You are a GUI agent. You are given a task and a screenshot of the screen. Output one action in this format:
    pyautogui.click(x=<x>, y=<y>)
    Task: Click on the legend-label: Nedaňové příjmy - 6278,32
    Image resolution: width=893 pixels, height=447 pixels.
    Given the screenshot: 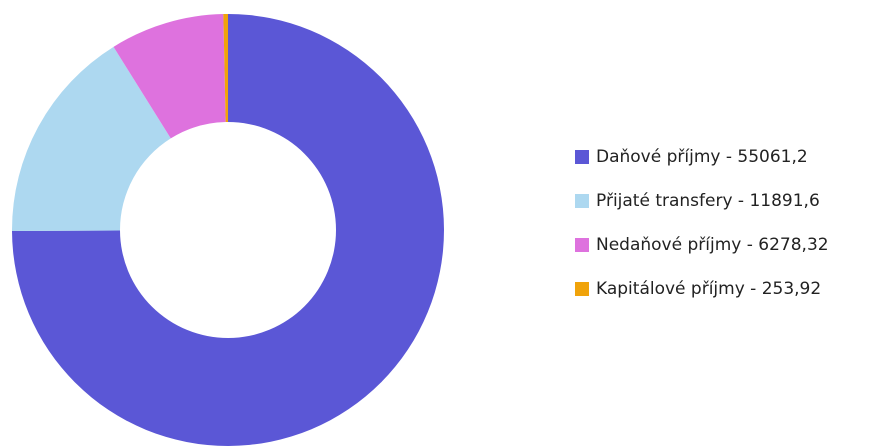 What is the action you would take?
    pyautogui.click(x=712, y=245)
    